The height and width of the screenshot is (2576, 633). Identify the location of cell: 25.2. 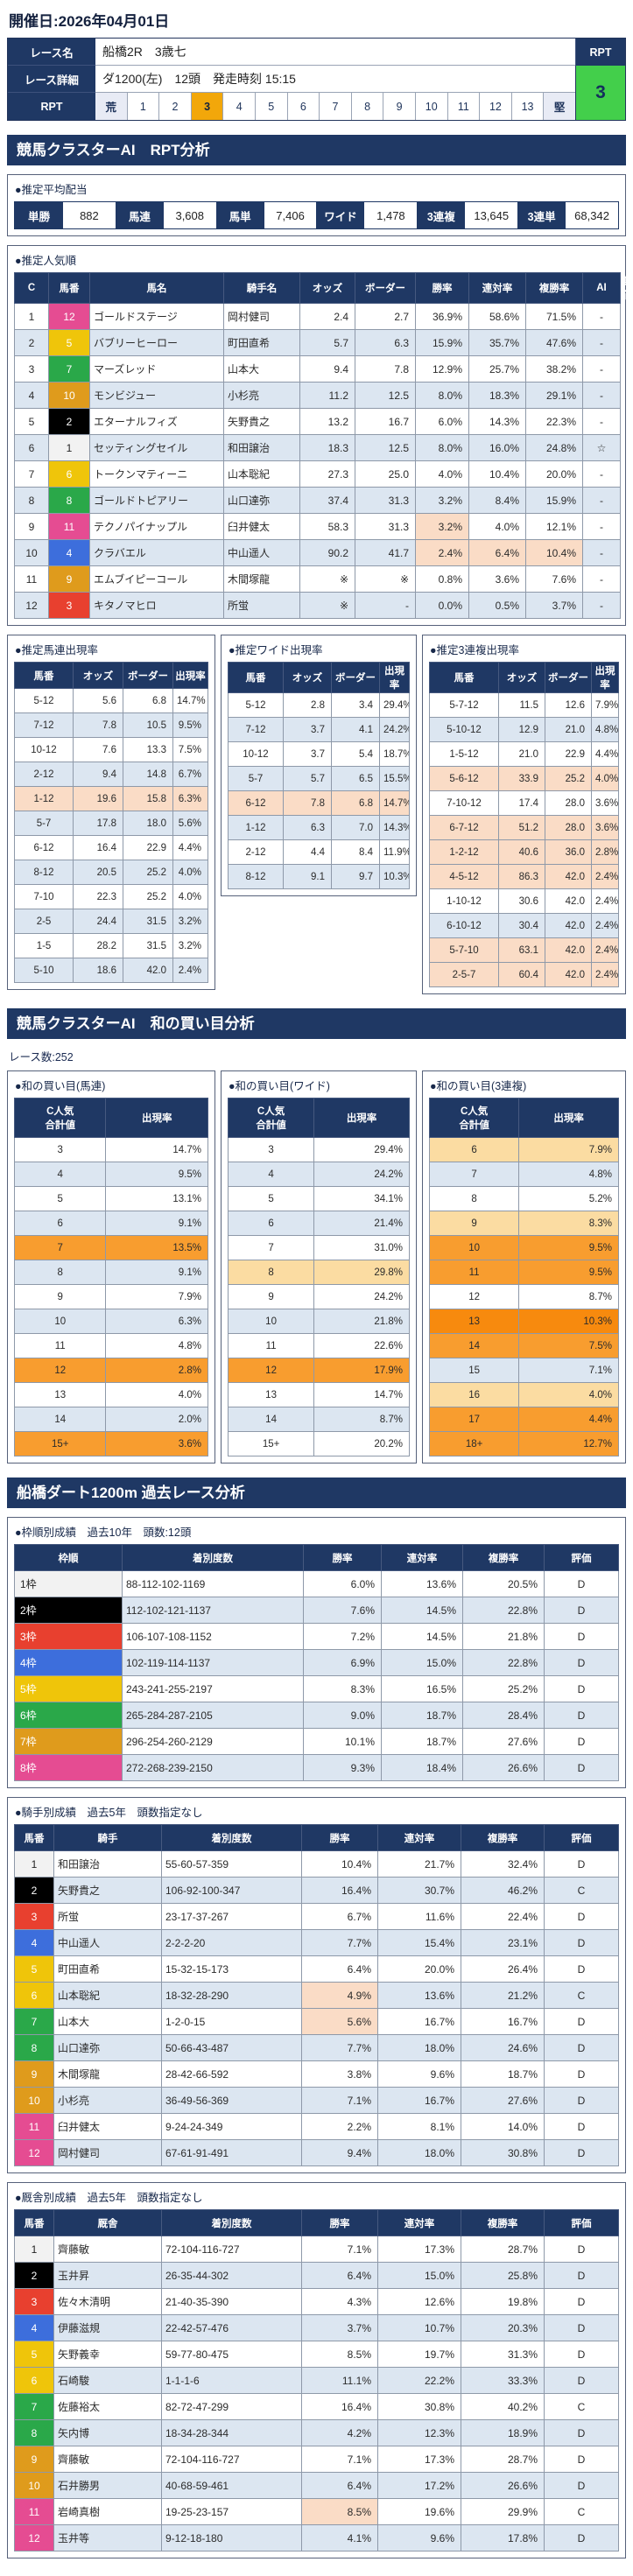
(148, 873).